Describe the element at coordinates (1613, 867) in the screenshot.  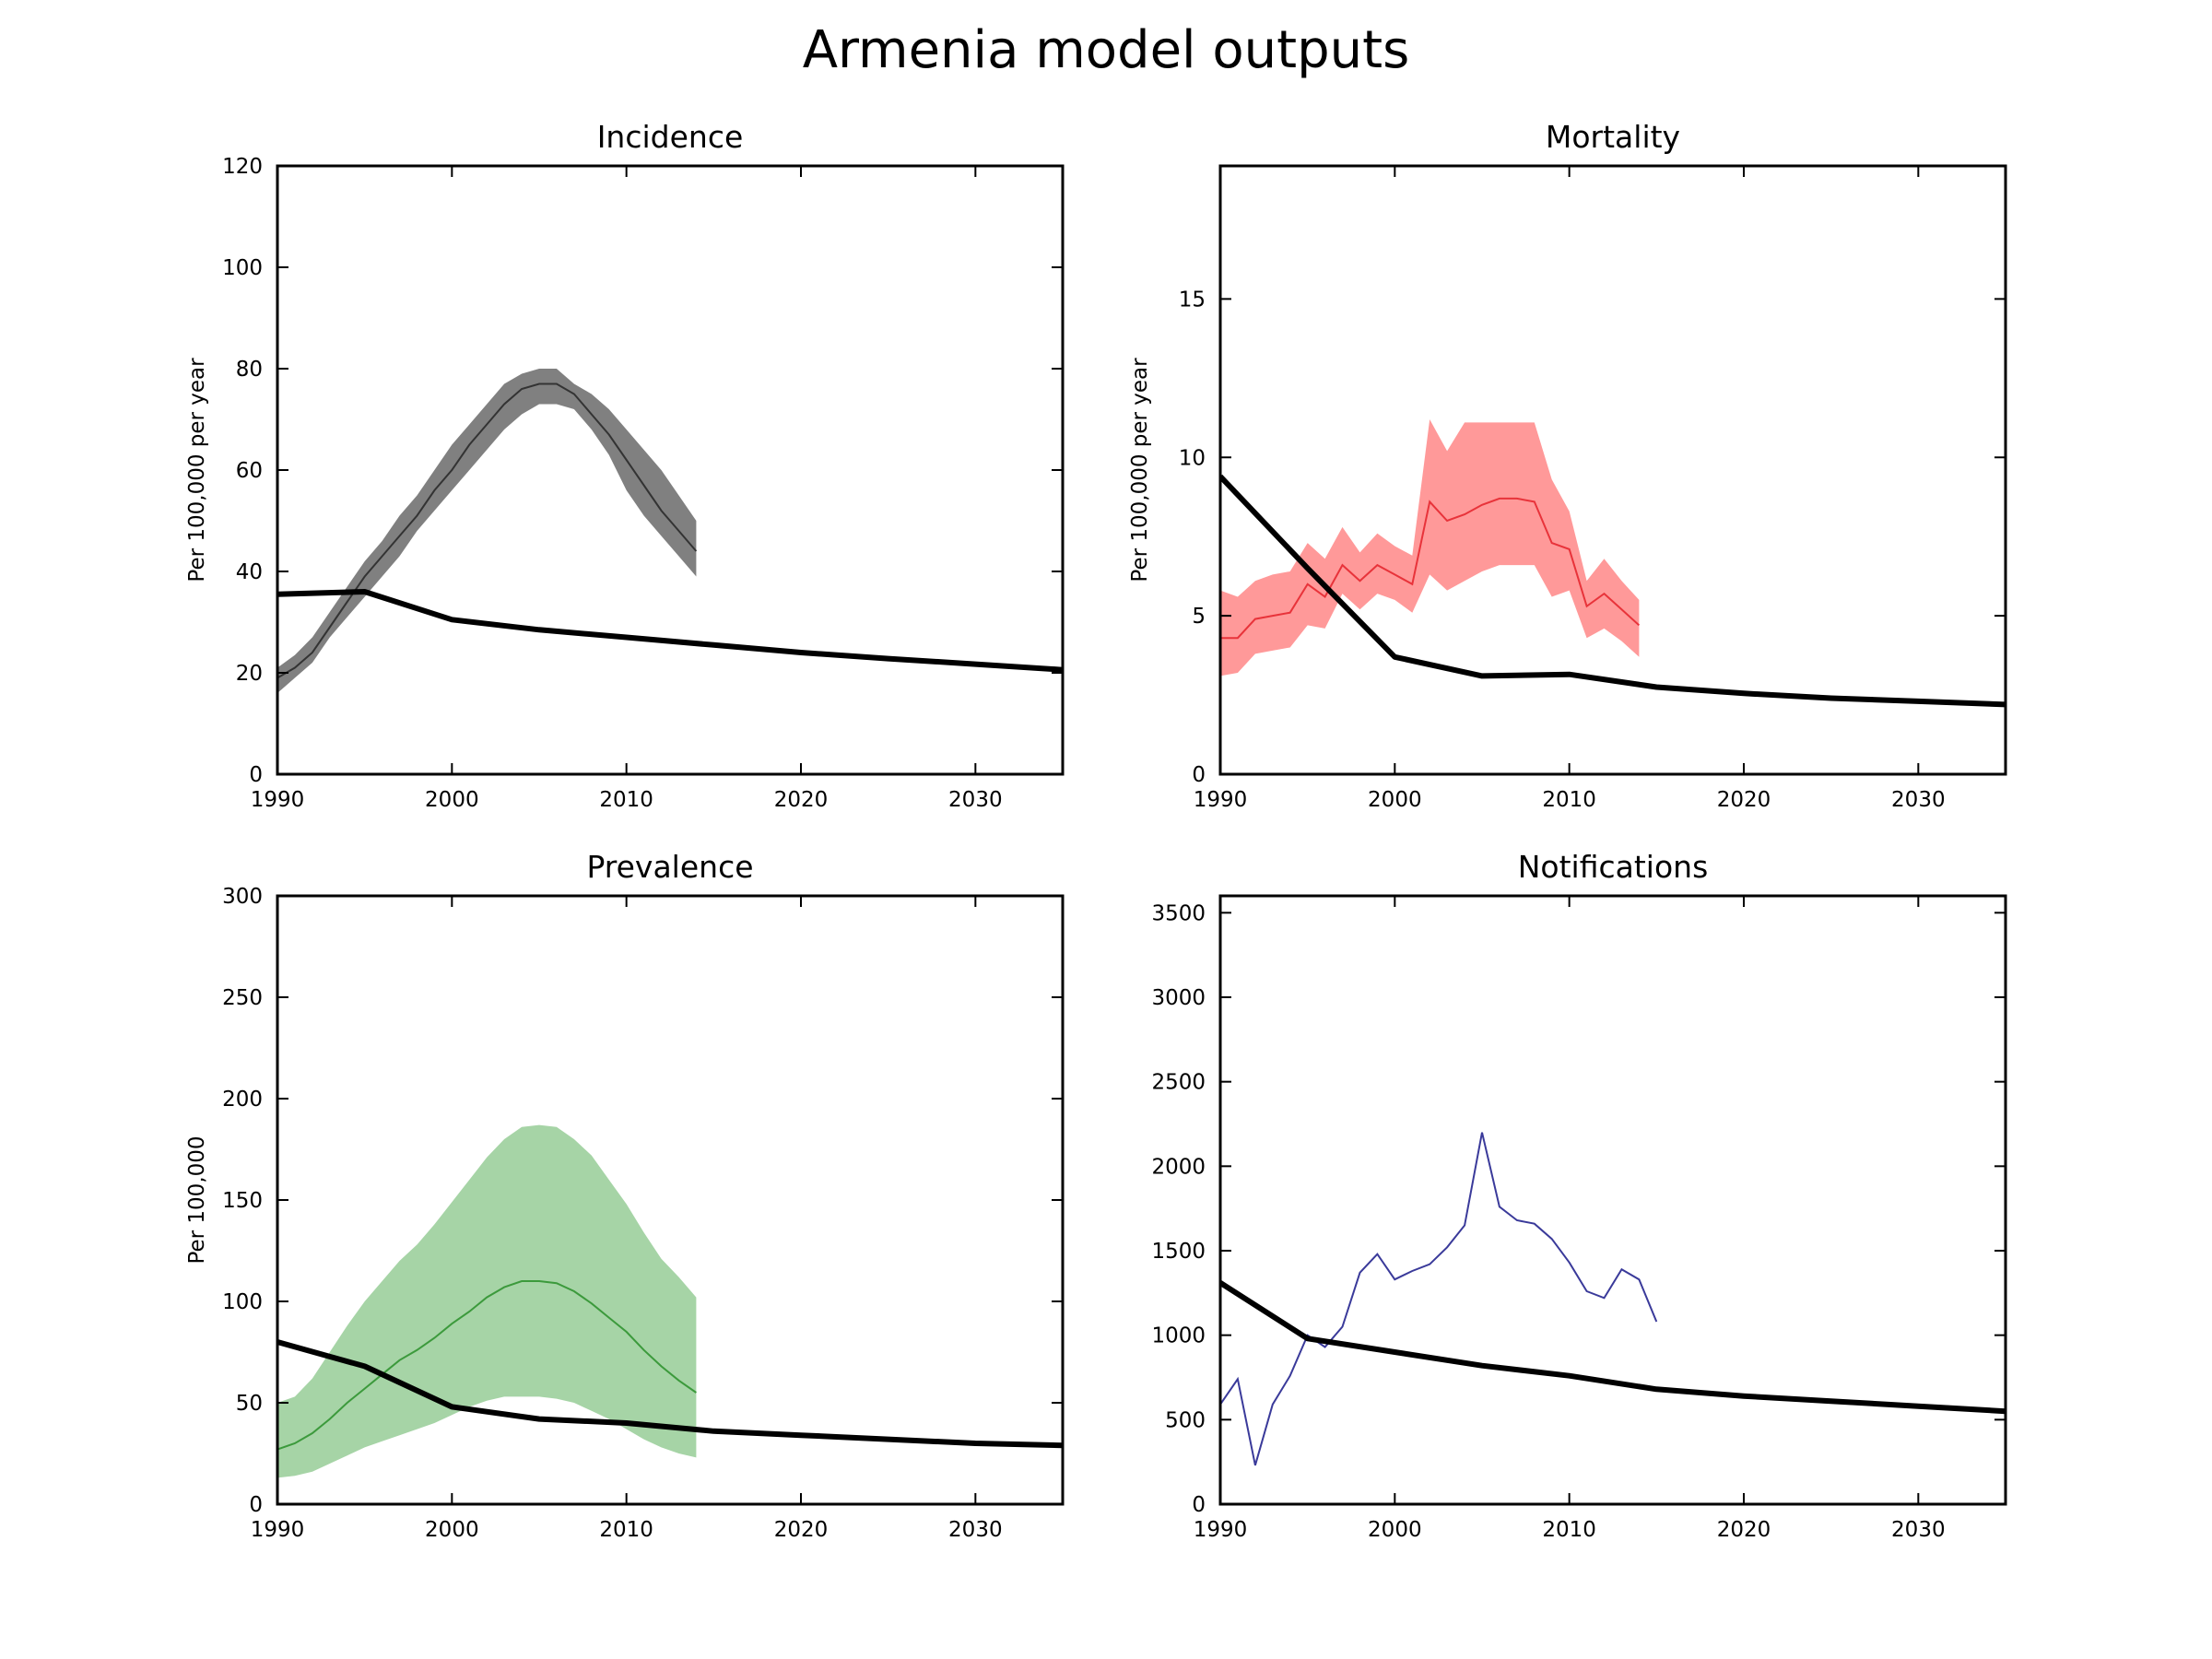
I see `notifications-panel-title: Notifications` at that location.